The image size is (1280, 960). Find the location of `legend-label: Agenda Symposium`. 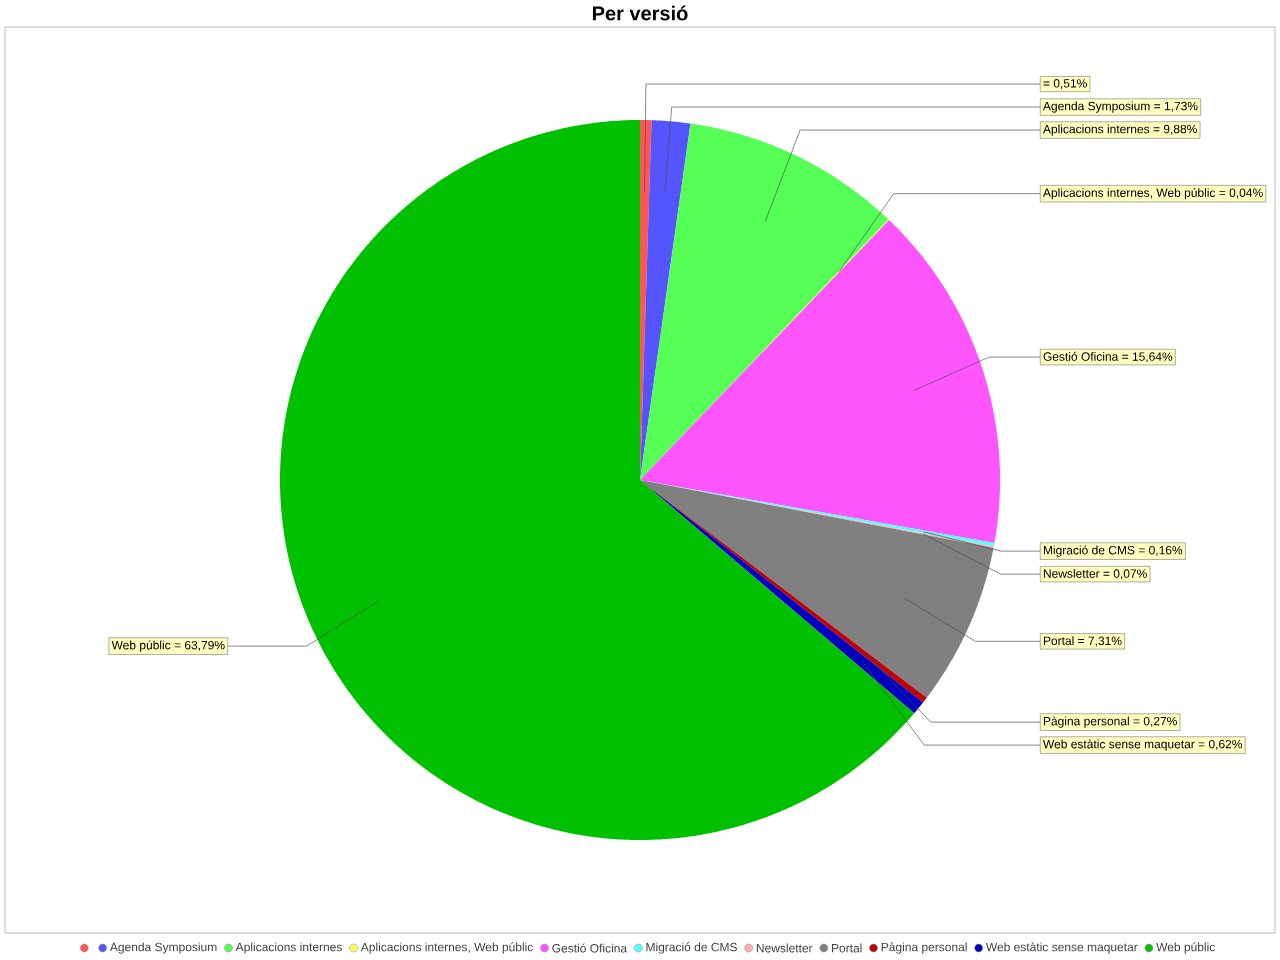

legend-label: Agenda Symposium is located at coordinates (163, 948).